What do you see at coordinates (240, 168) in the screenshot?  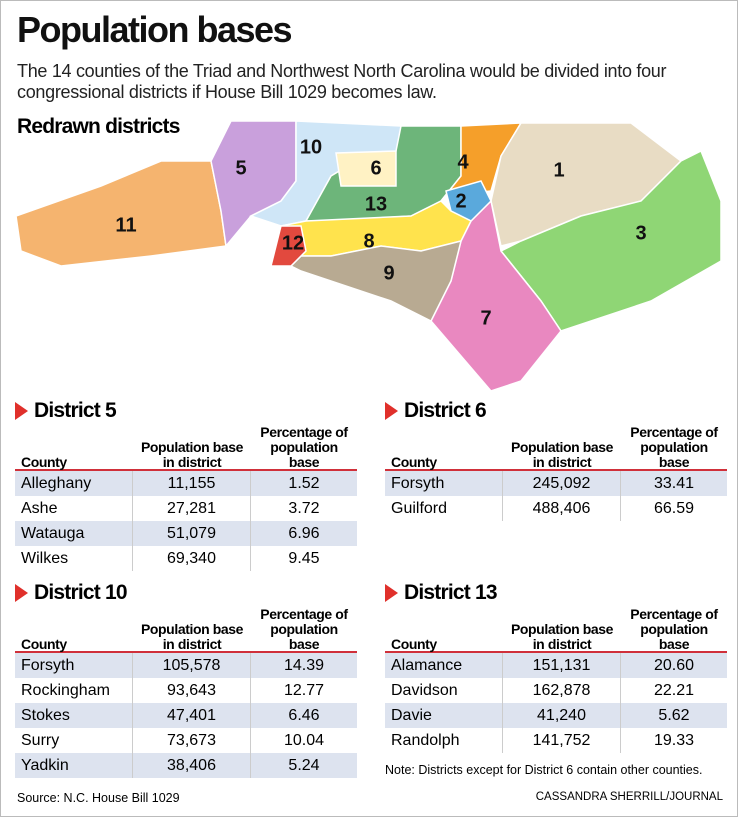 I see `district-label: 5` at bounding box center [240, 168].